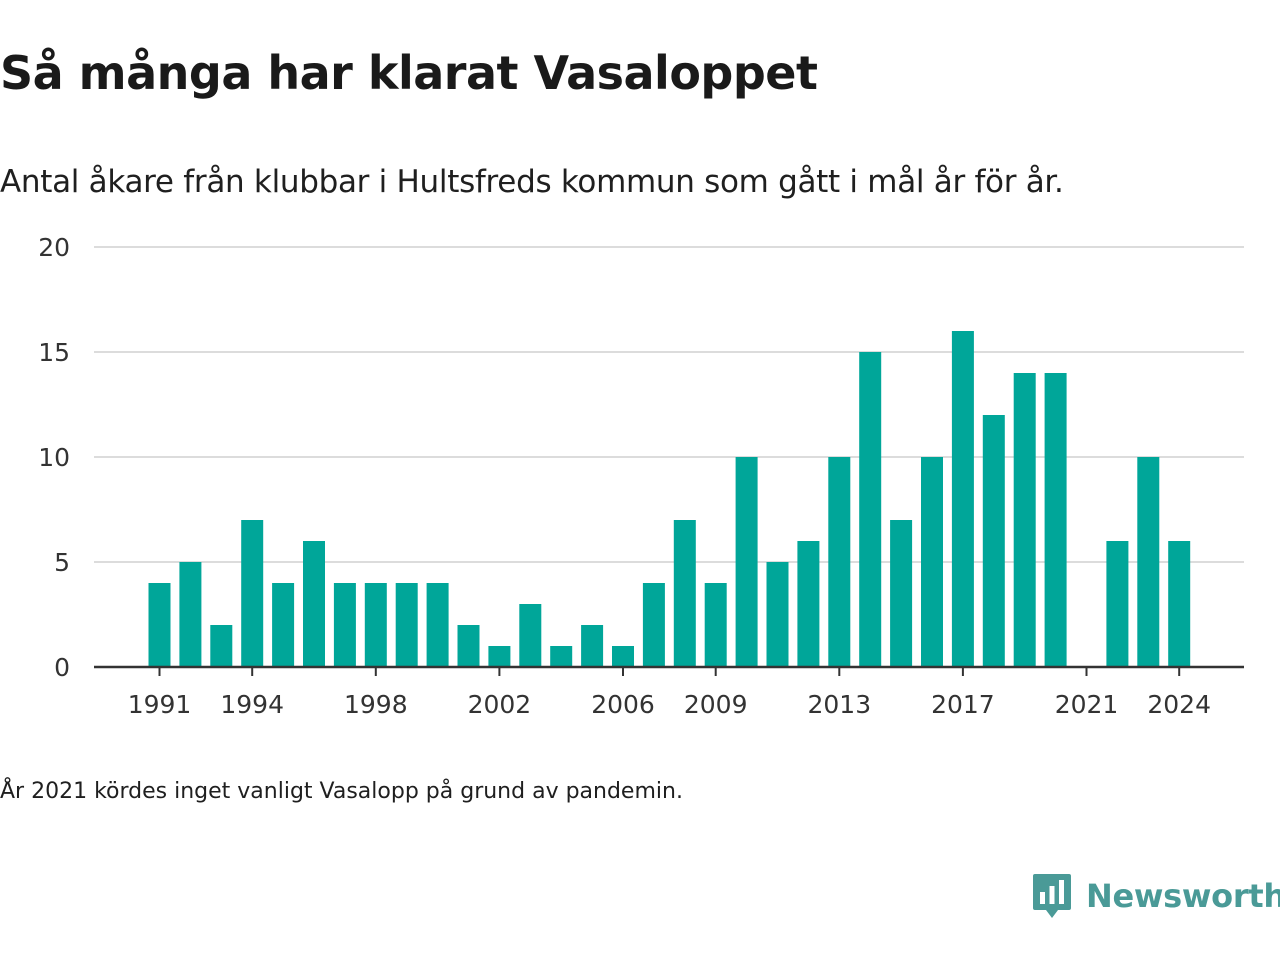  I want to click on y-tick-label: 15, so click(54, 352).